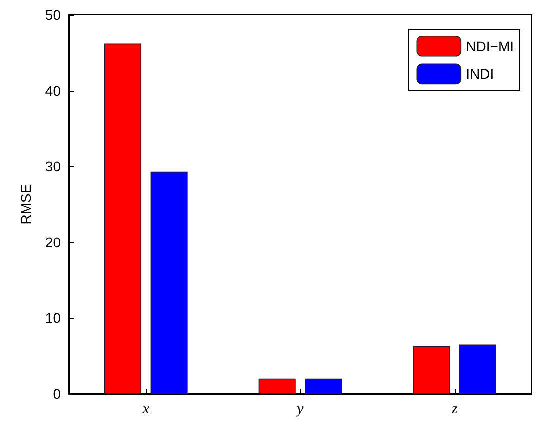 This screenshot has height=423, width=544. I want to click on y-axis-title: RMSE, so click(26, 204).